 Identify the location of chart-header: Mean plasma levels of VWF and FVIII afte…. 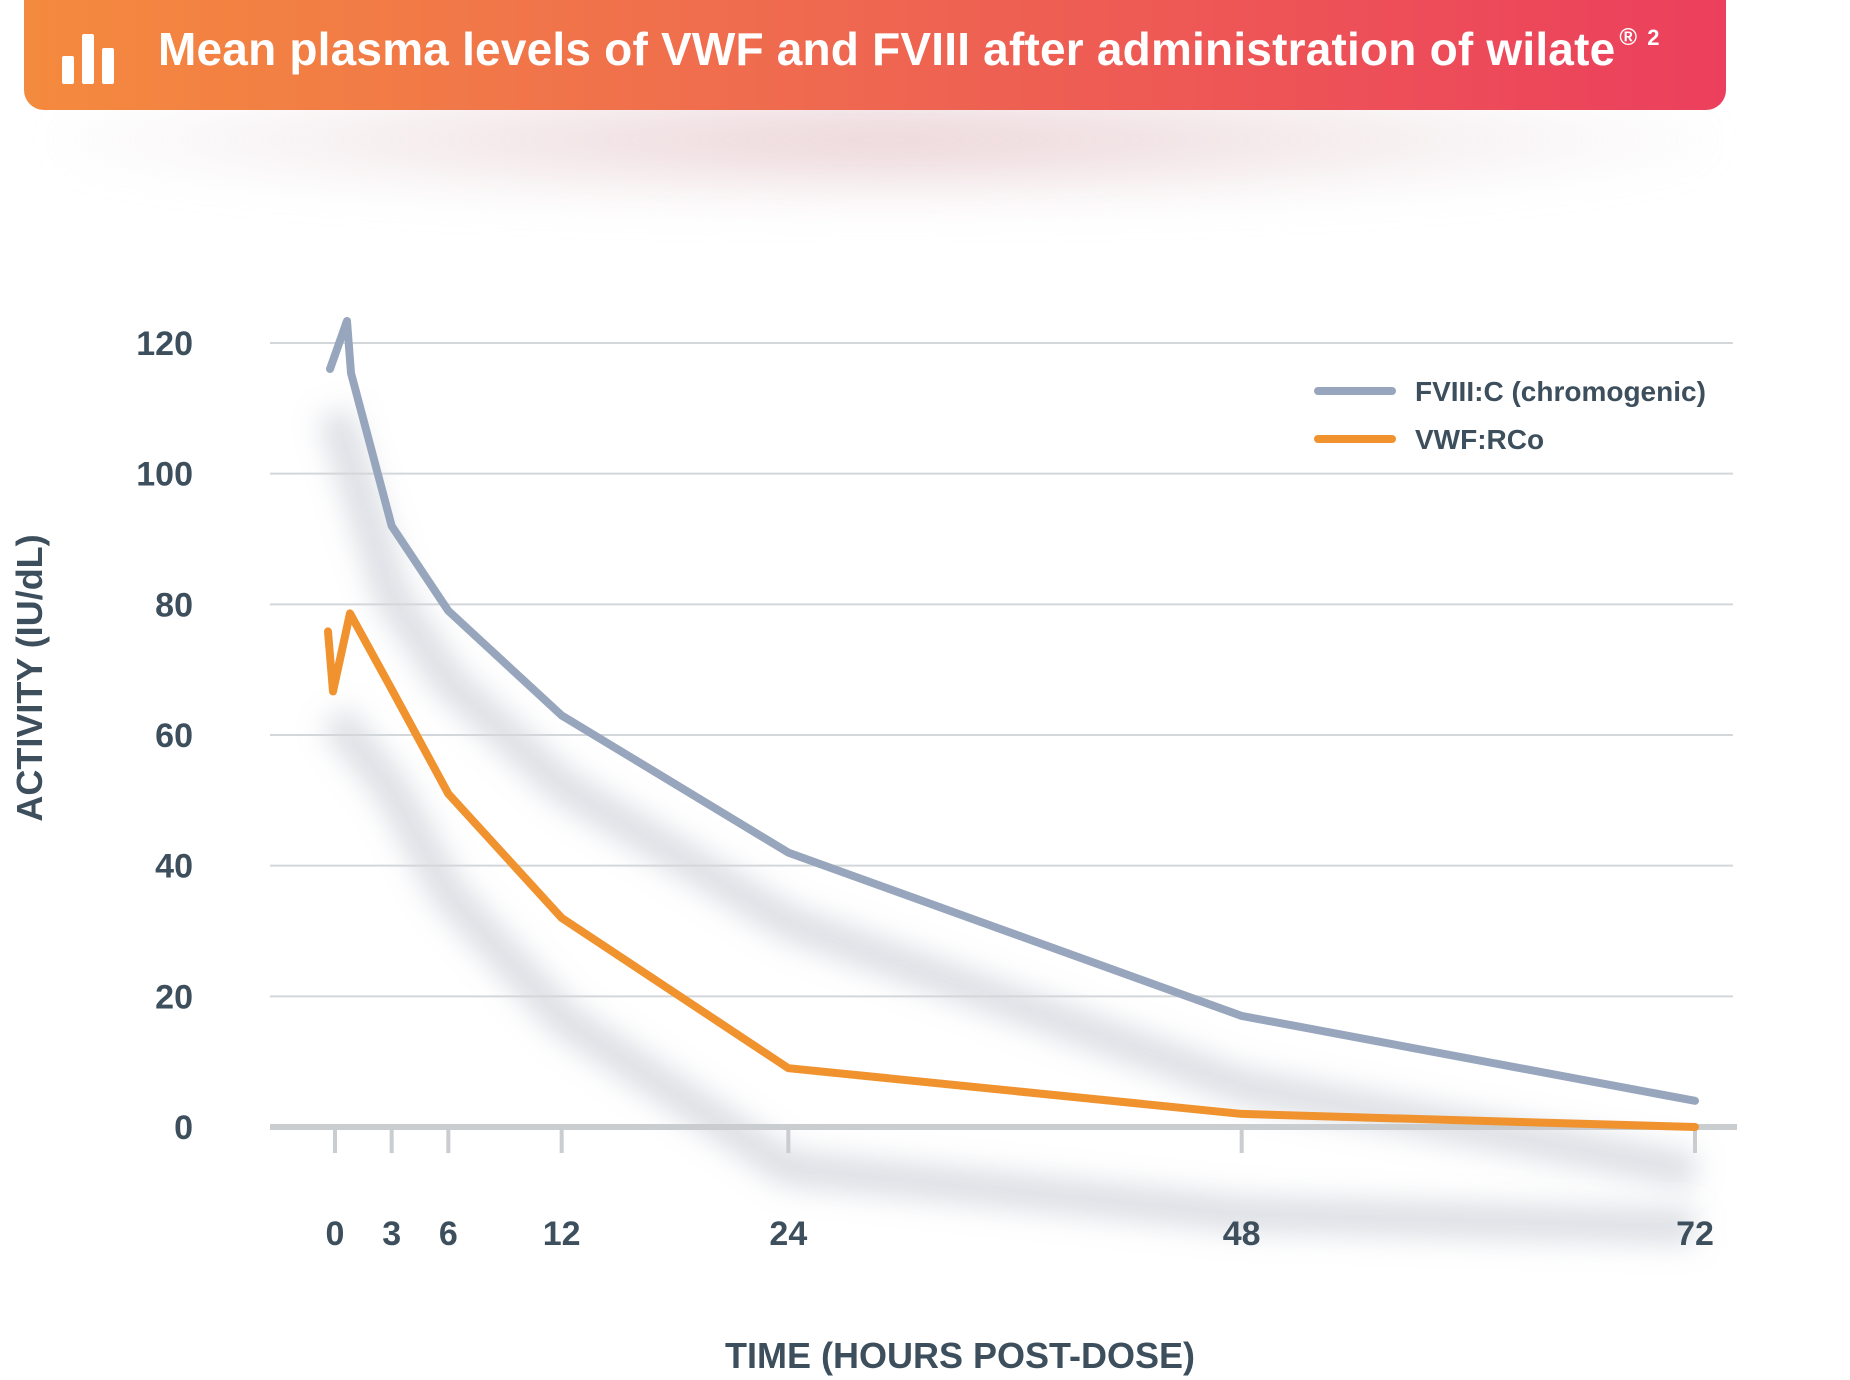
(875, 55).